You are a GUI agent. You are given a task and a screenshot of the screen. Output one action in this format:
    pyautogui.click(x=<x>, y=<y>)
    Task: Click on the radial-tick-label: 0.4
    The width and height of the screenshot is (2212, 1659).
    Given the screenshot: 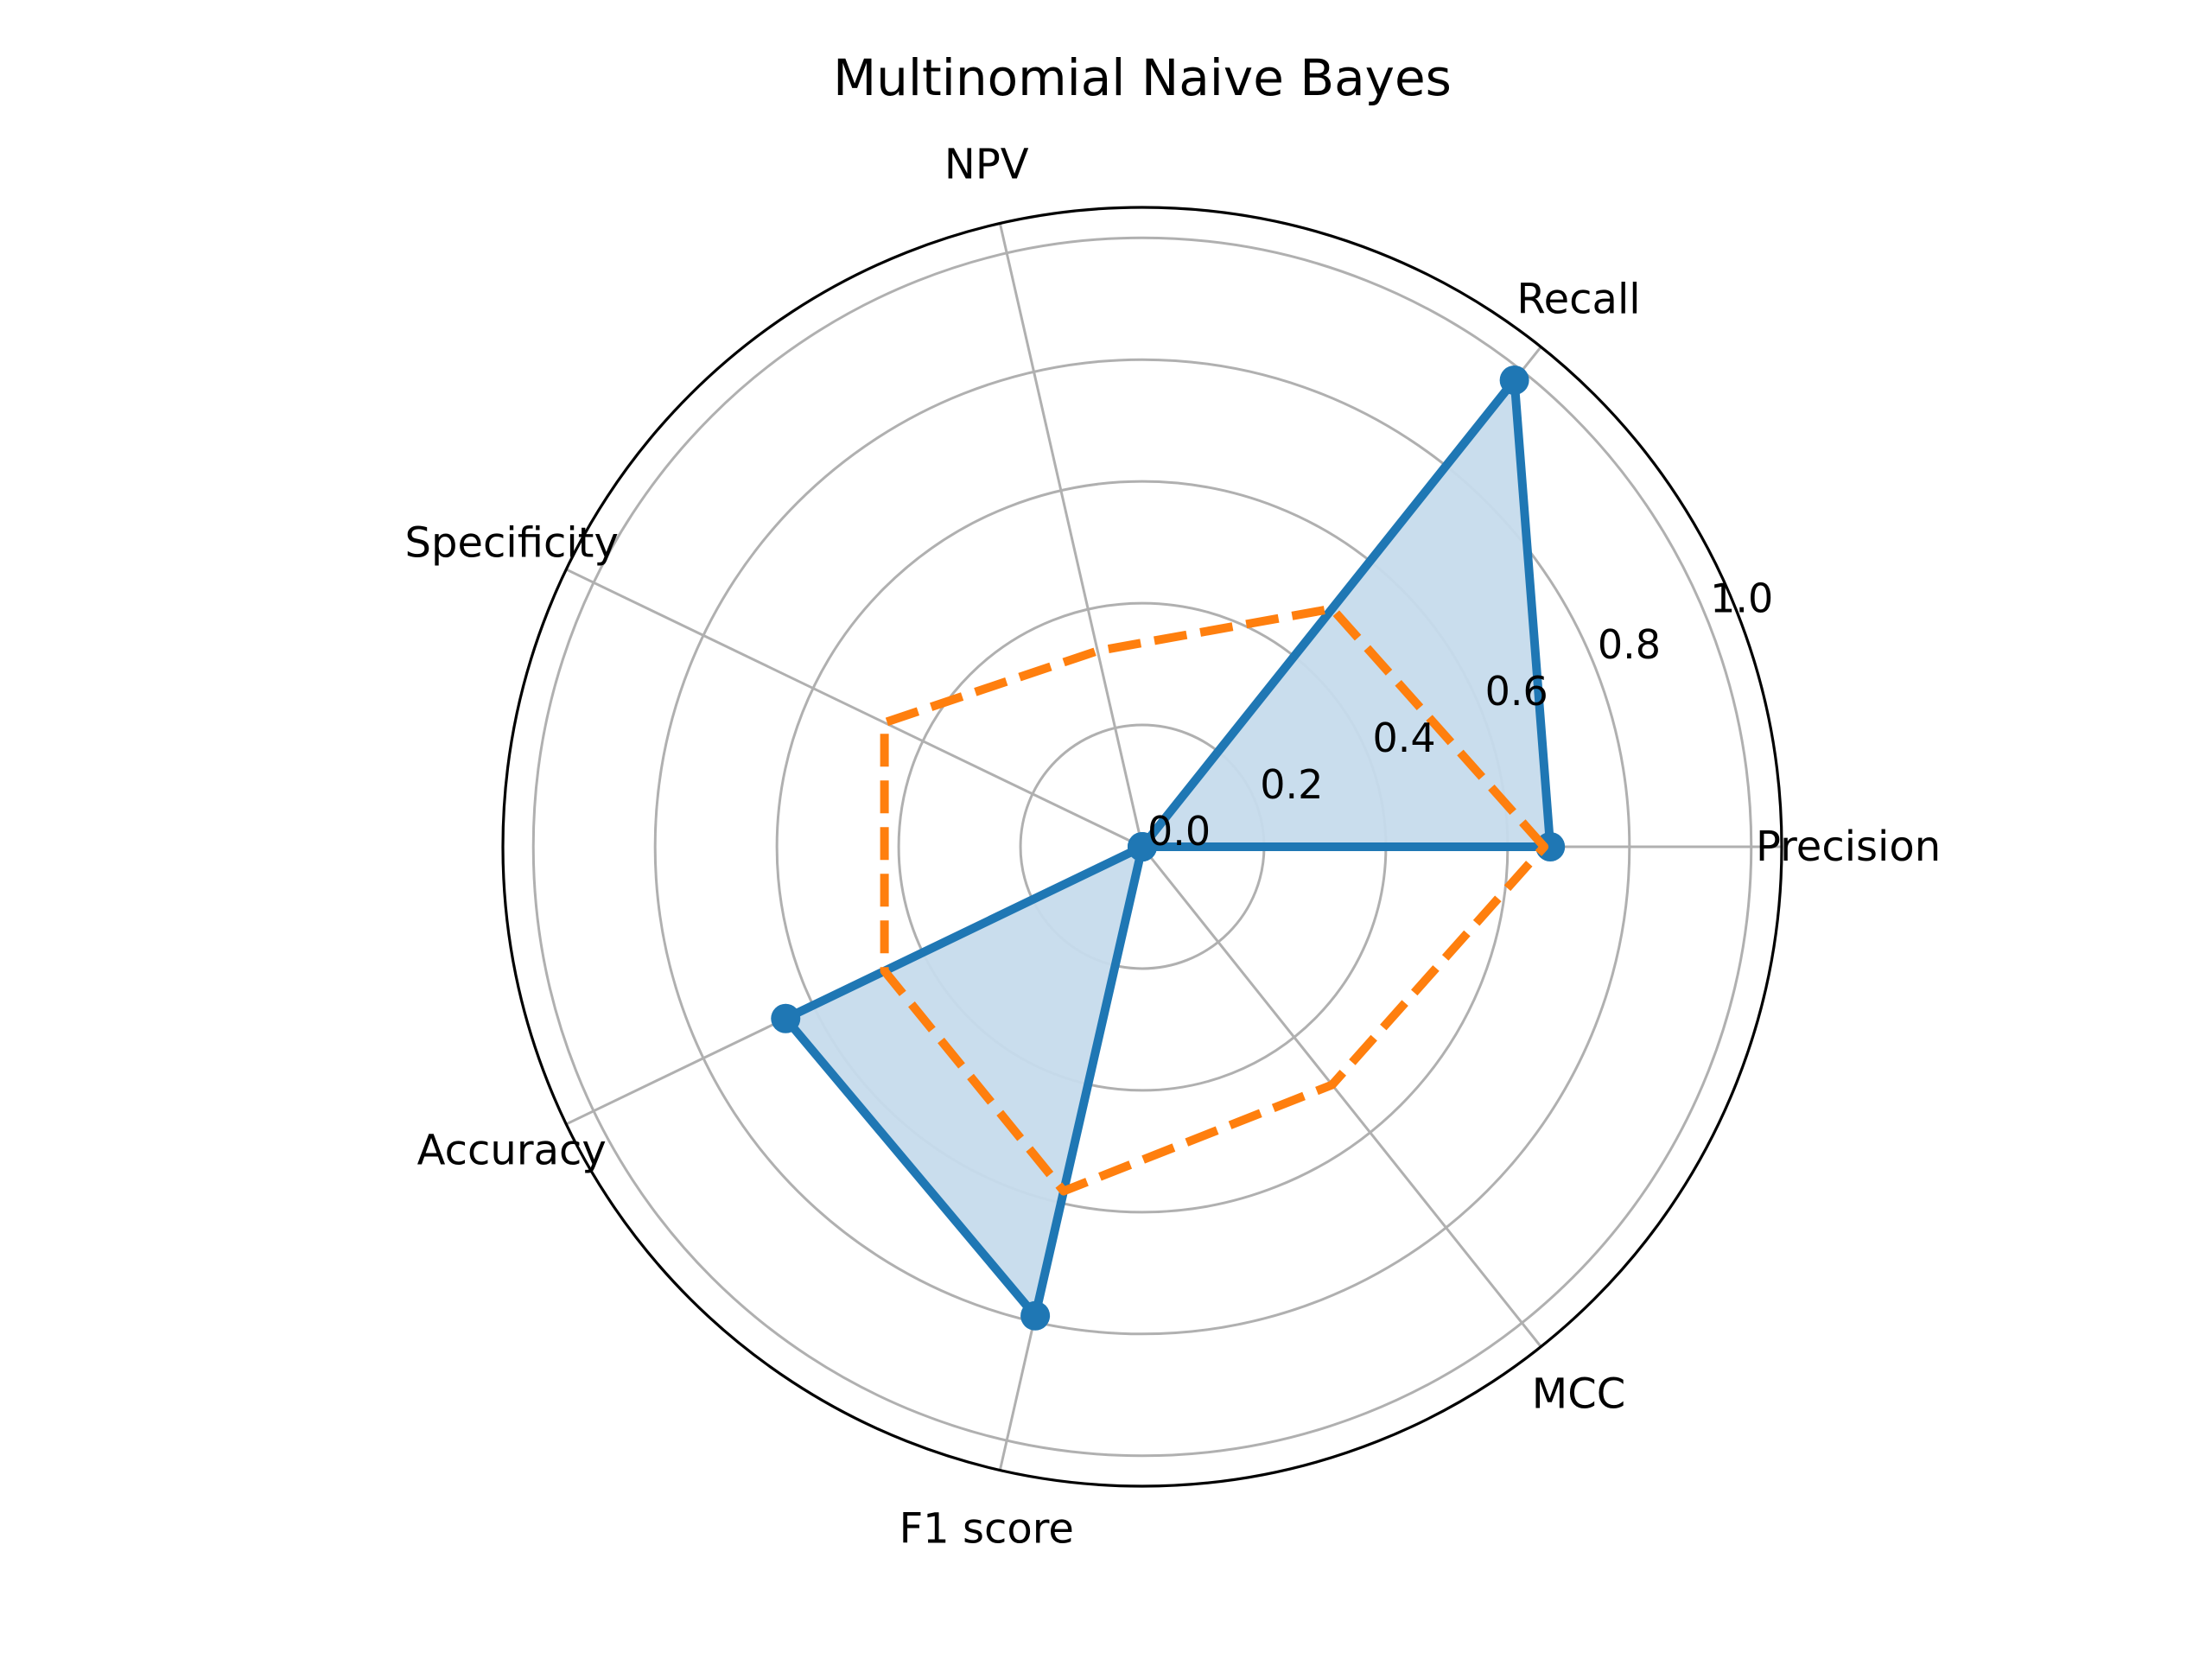 What is the action you would take?
    pyautogui.click(x=1403, y=738)
    